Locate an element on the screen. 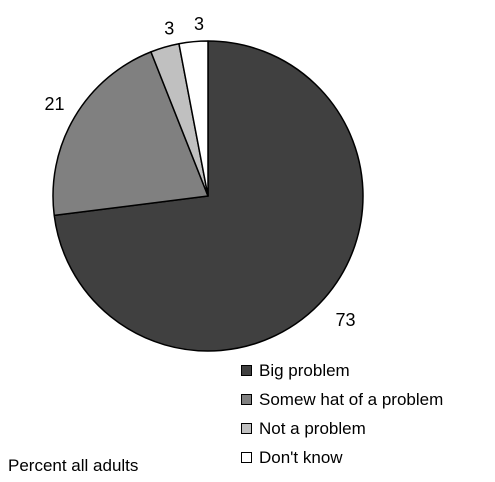  legend-label-big-problem: Big problem is located at coordinates (304, 370).